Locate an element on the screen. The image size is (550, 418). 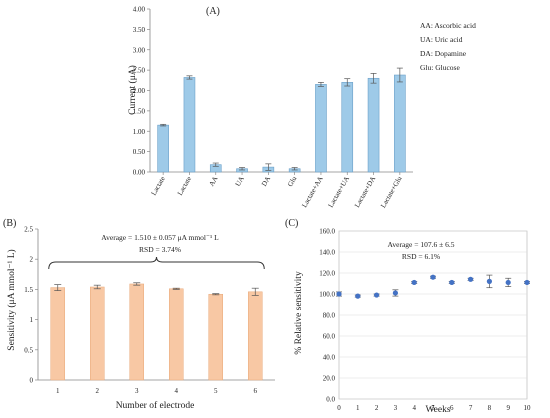
panel-c-xtick-label: 3 is located at coordinates (396, 408).